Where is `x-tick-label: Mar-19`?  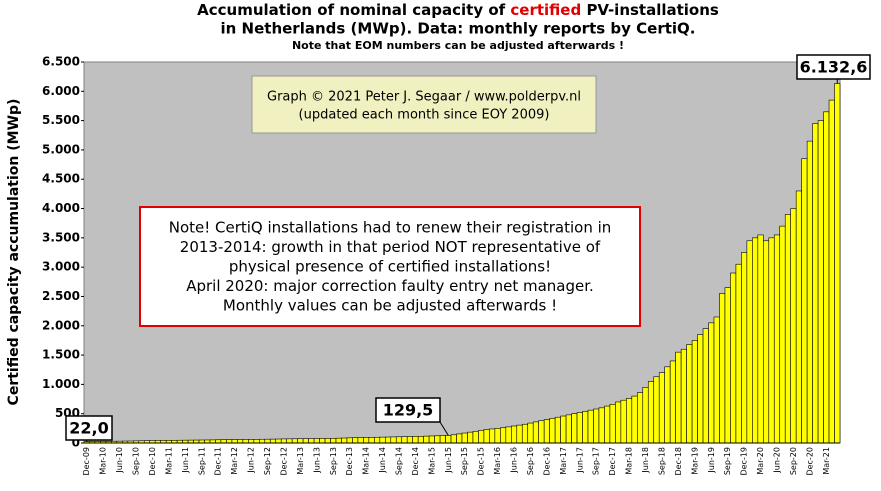 x-tick-label: Mar-19 is located at coordinates (694, 461).